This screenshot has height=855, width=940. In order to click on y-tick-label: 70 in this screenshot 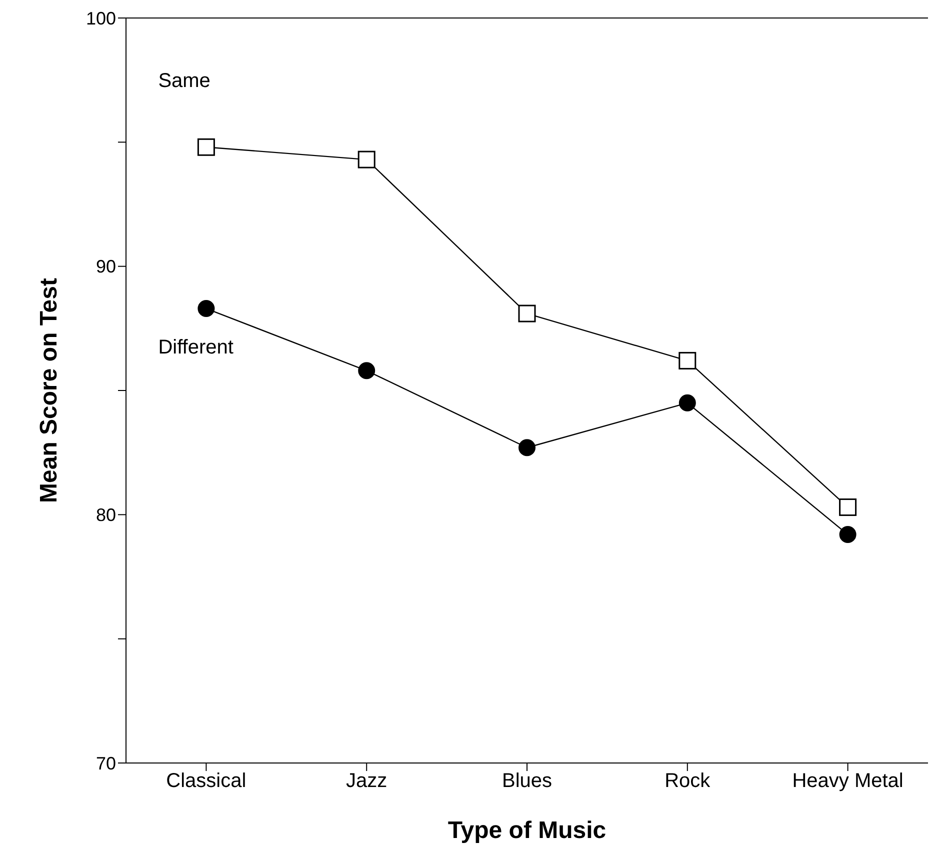, I will do `click(106, 763)`.